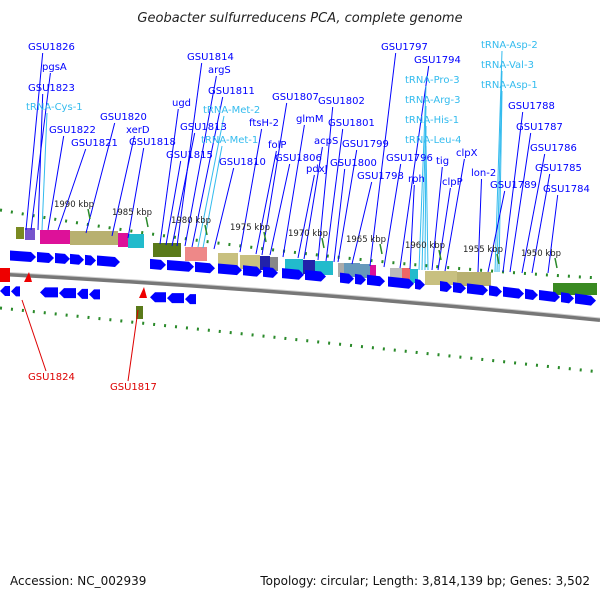  Describe the element at coordinates (51, 47) in the screenshot. I see `gene-label: GSU1826` at that location.